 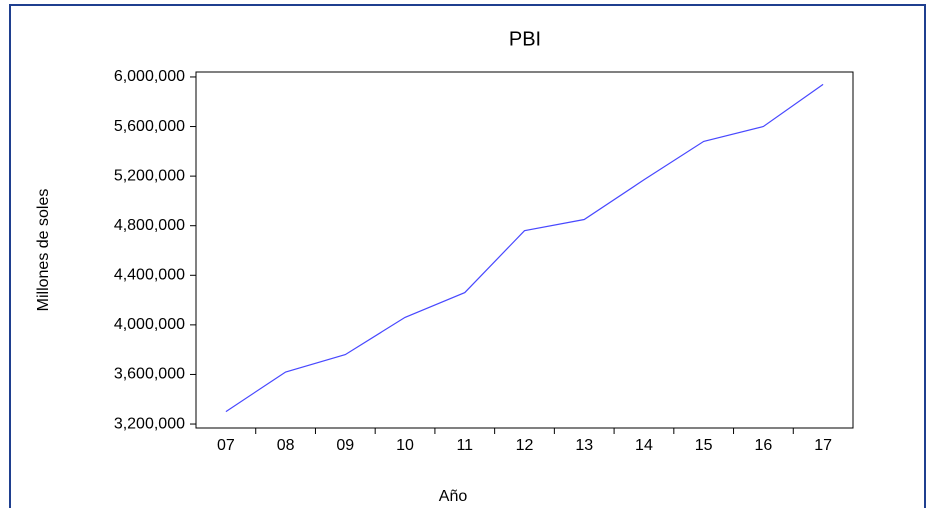 I want to click on y-tick-label: 6,000,000, so click(x=149, y=76).